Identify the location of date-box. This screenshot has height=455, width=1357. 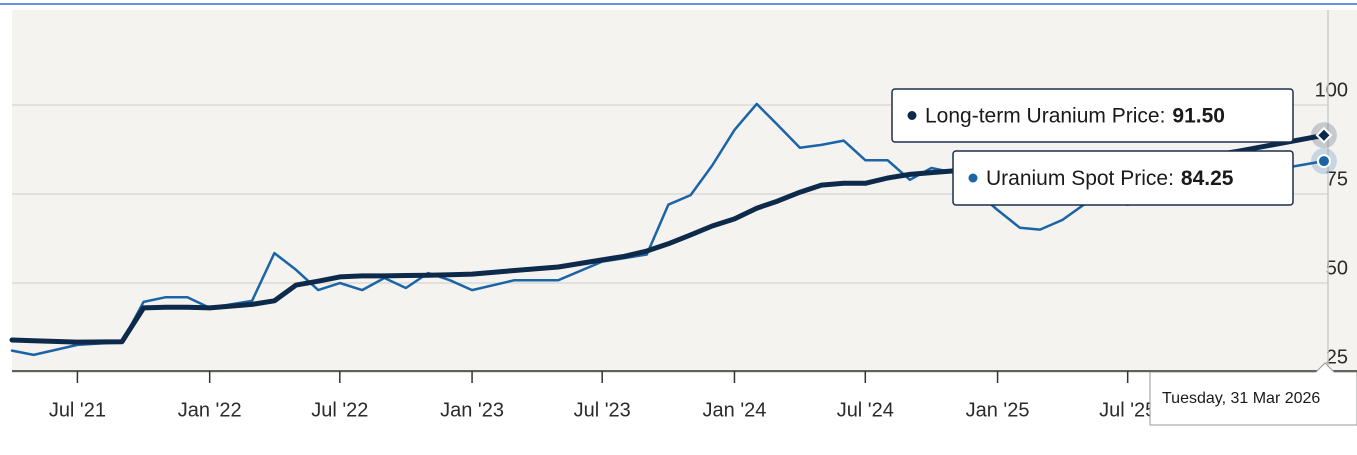
(1253, 394).